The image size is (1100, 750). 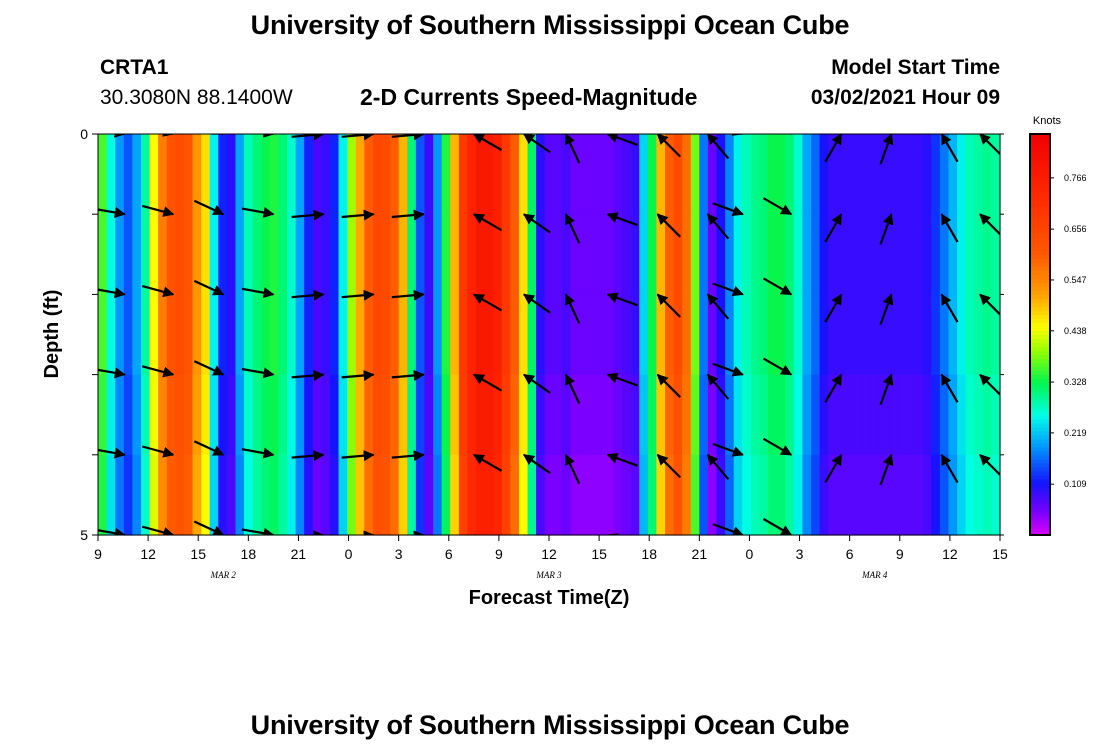 I want to click on colorbar-unit: Knots, so click(x=1047, y=121).